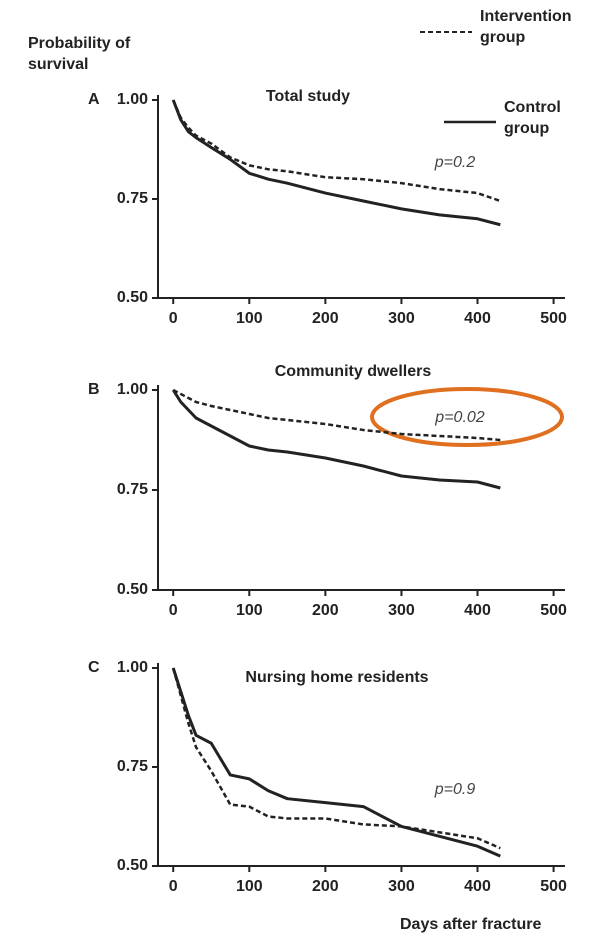 This screenshot has height=936, width=611. I want to click on p-value: p=0.9, so click(455, 789).